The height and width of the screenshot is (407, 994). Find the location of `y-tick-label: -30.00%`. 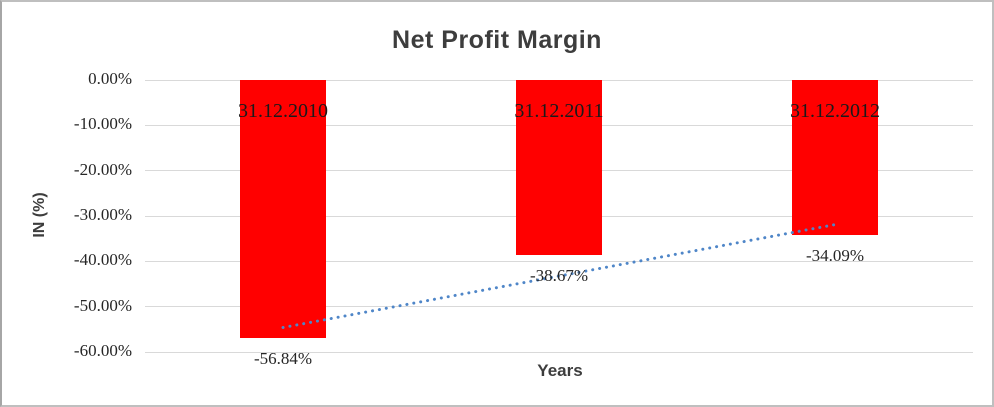

y-tick-label: -30.00% is located at coordinates (102, 214).